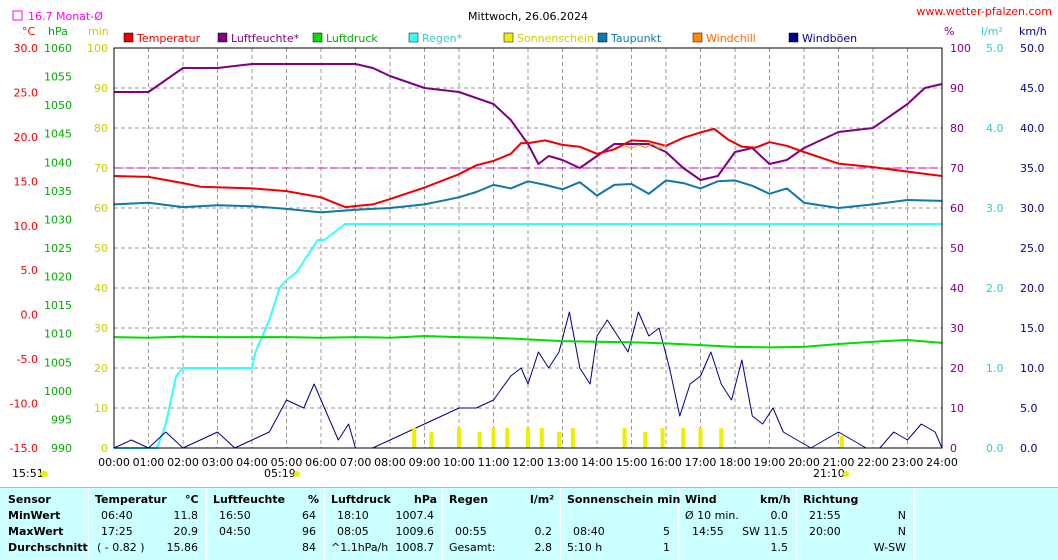 This screenshot has width=1058, height=560. What do you see at coordinates (731, 38) in the screenshot?
I see `legend-label: Windchill` at bounding box center [731, 38].